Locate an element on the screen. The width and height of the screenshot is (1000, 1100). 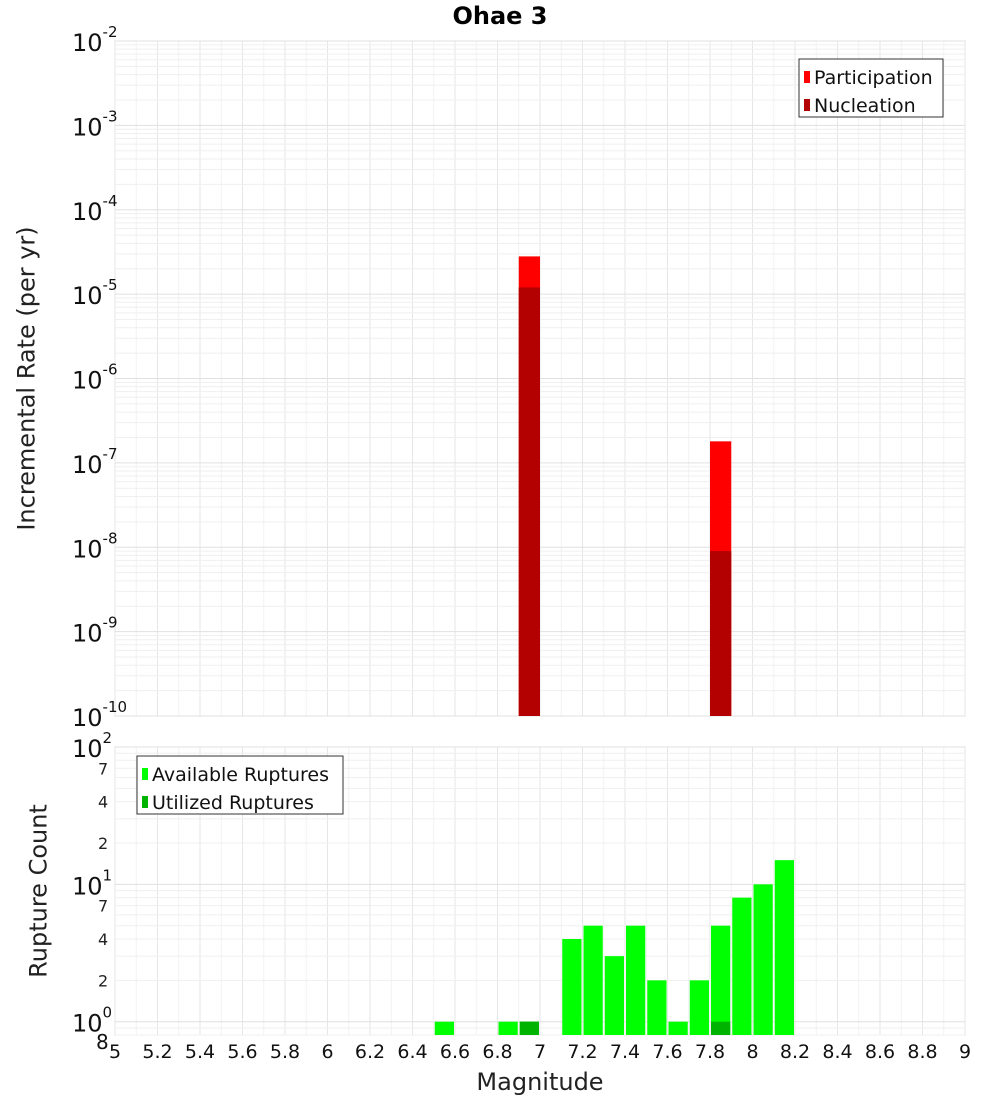
legend-entry: Utilized Ruptures is located at coordinates (233, 803).